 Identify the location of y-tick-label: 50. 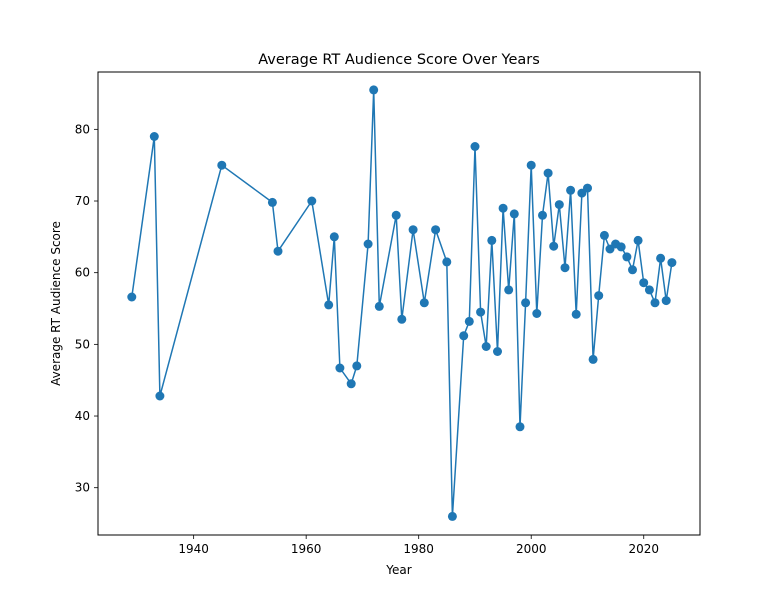
(82, 344).